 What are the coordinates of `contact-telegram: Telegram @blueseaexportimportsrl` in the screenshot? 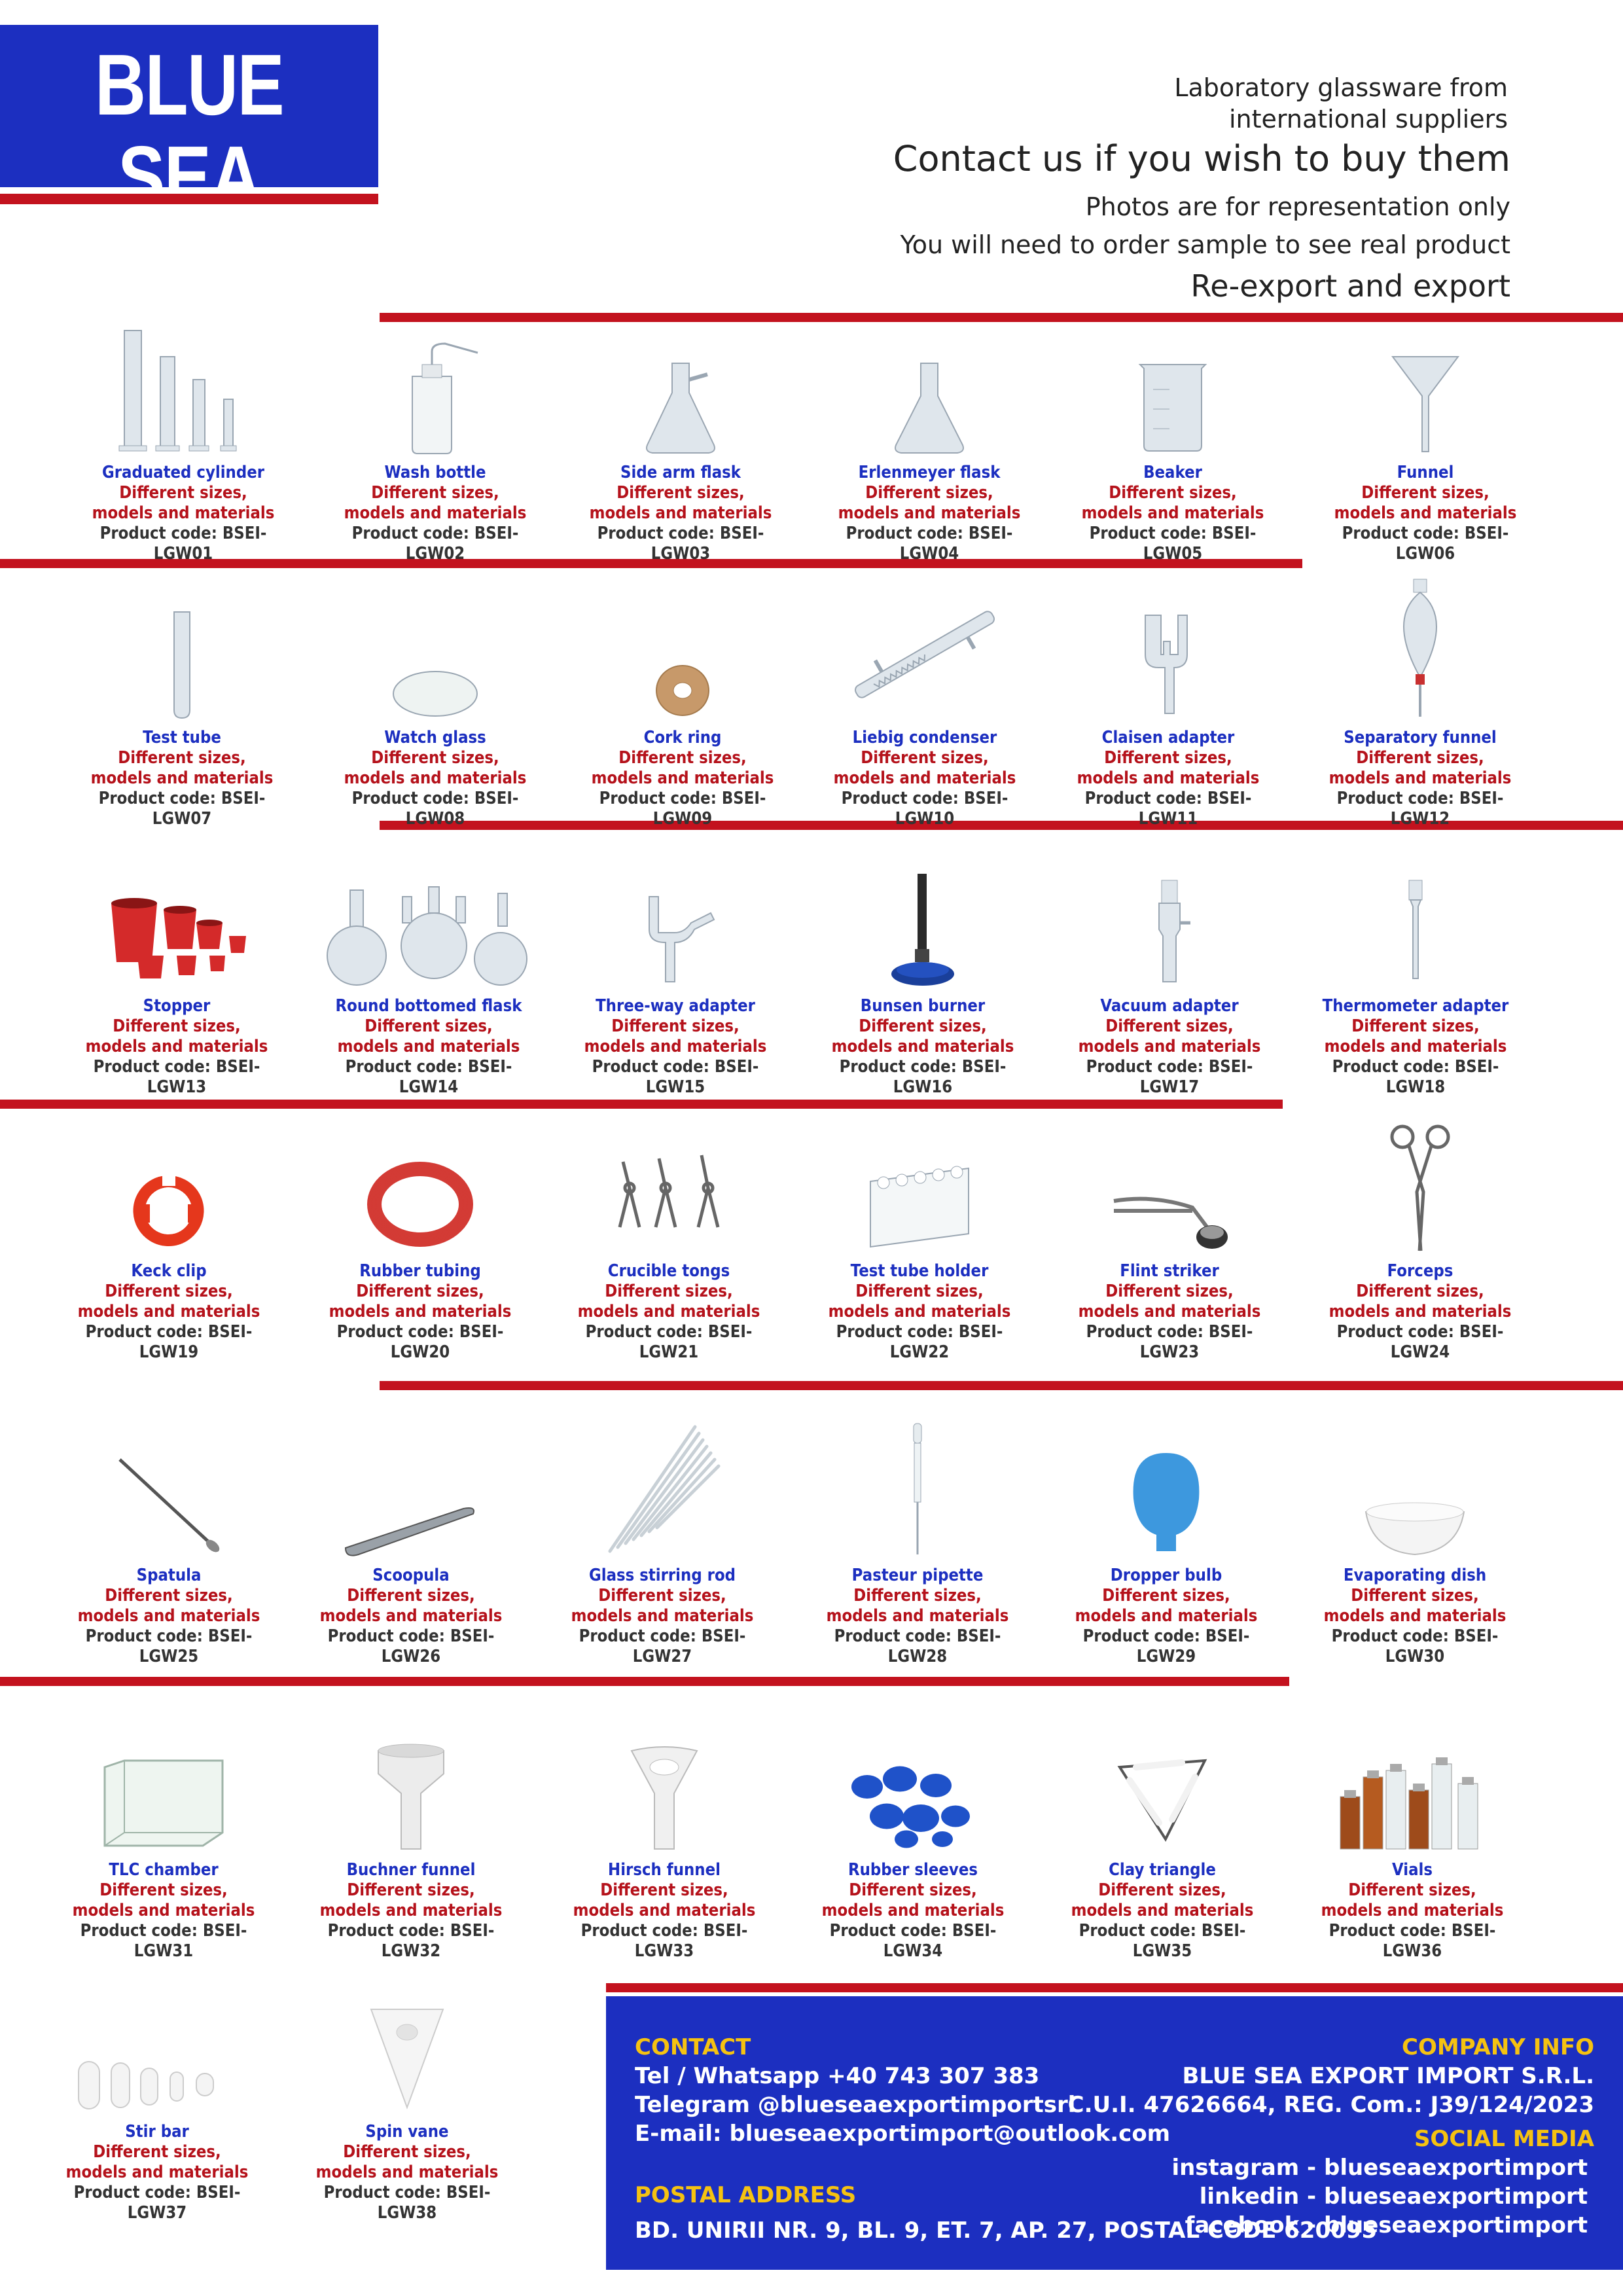 It's located at (855, 2105).